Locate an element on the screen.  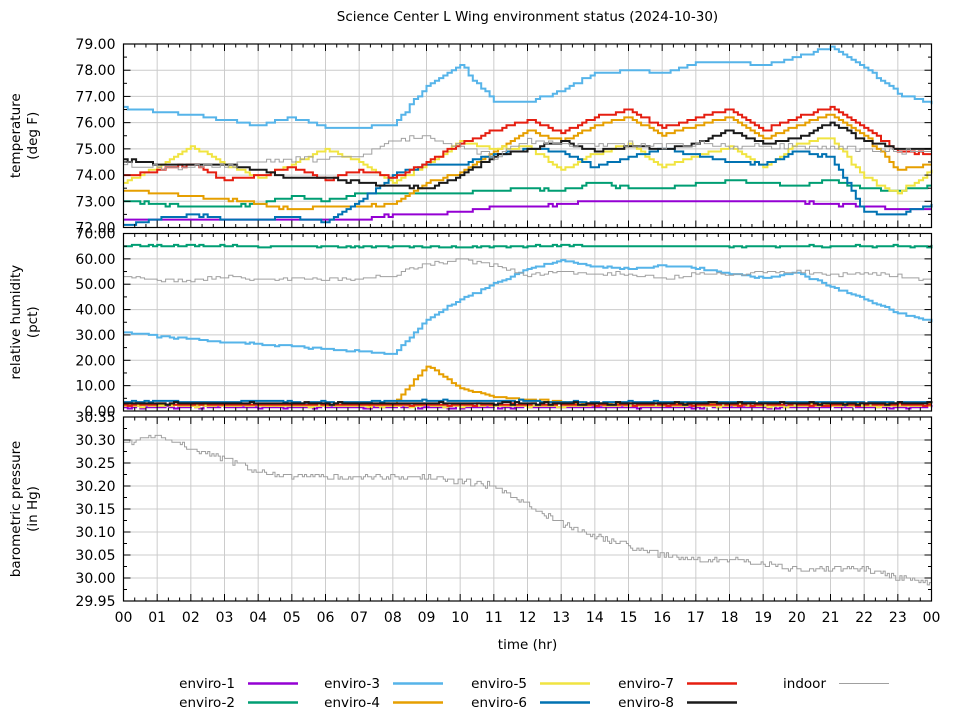
y-tick-label: 76.00 is located at coordinates (95, 124).